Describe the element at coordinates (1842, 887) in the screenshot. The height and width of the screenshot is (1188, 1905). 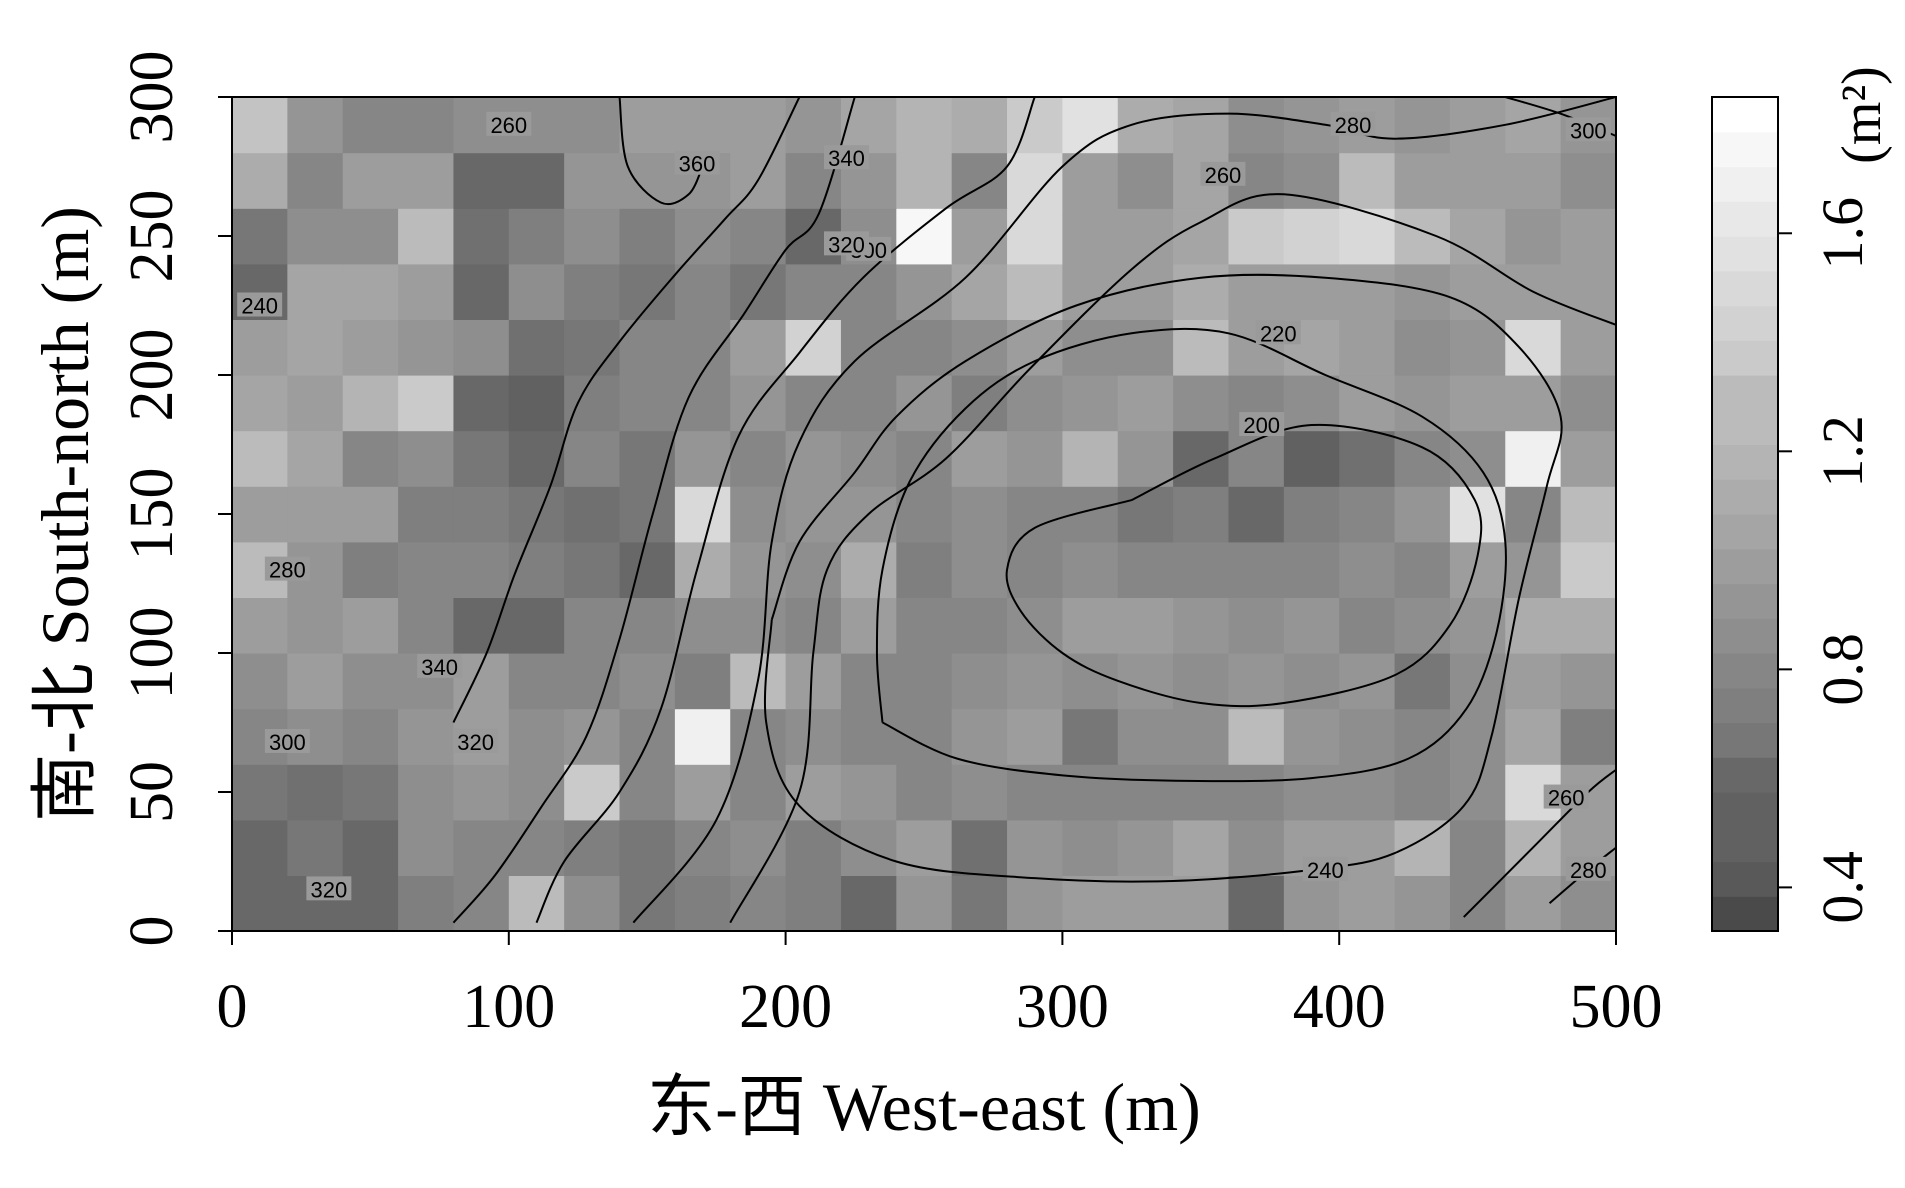
I see `colorbar-tick-label: 0.4` at that location.